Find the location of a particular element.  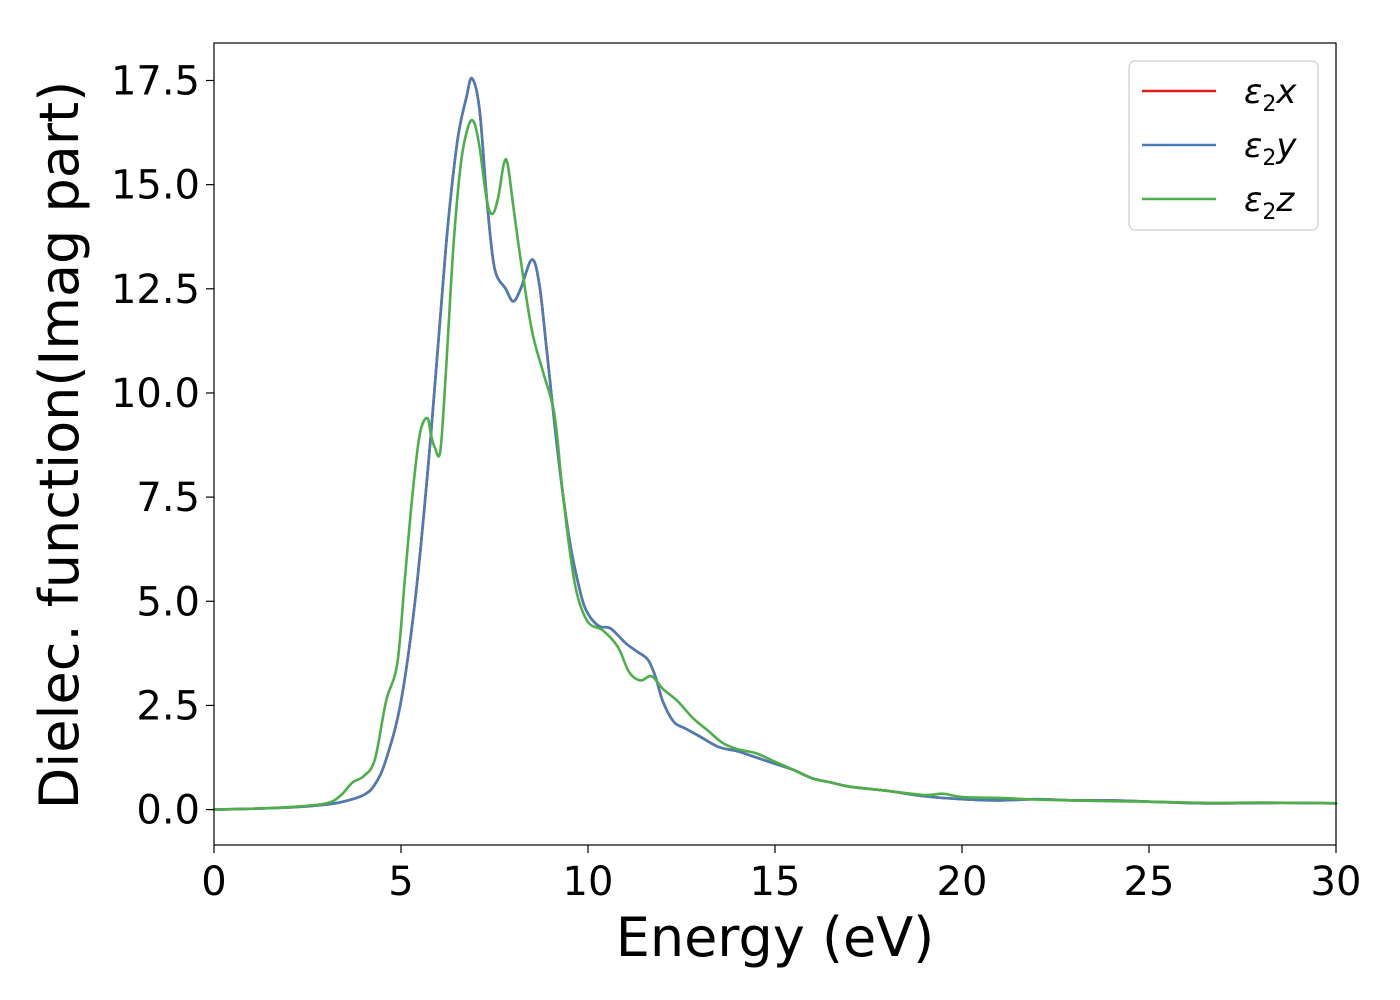

legend-box is located at coordinates (1223, 145).